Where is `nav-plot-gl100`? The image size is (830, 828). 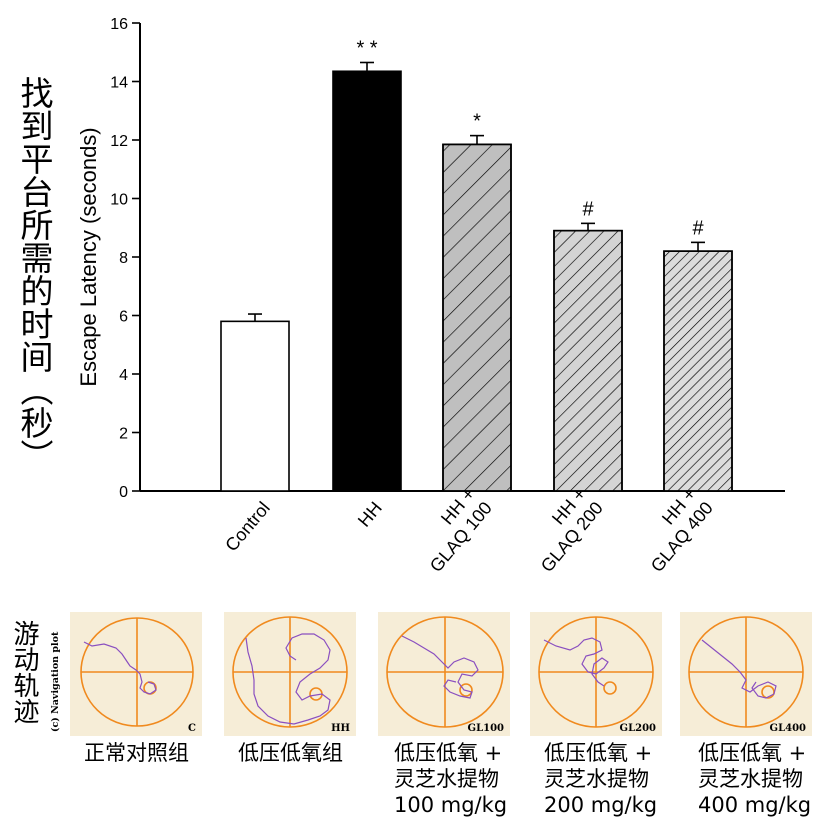 nav-plot-gl100 is located at coordinates (445, 672).